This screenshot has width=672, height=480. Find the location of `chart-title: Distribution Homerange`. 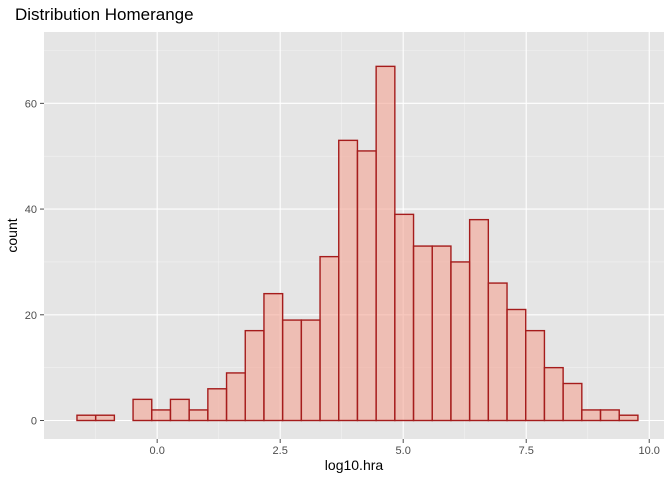

chart-title: Distribution Homerange is located at coordinates (104, 14).